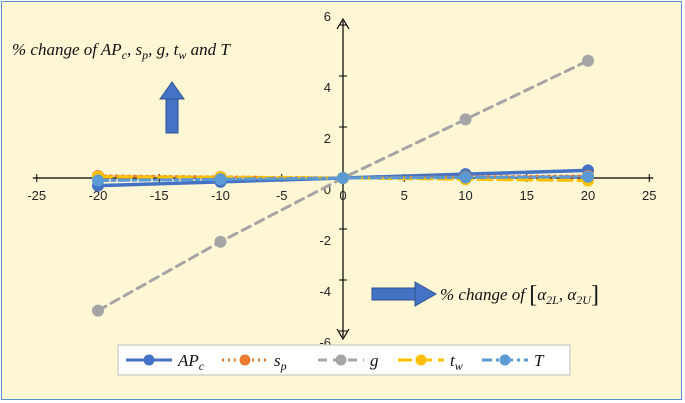 The image size is (685, 403). I want to click on legend: APc sp g tw T, so click(335, 362).